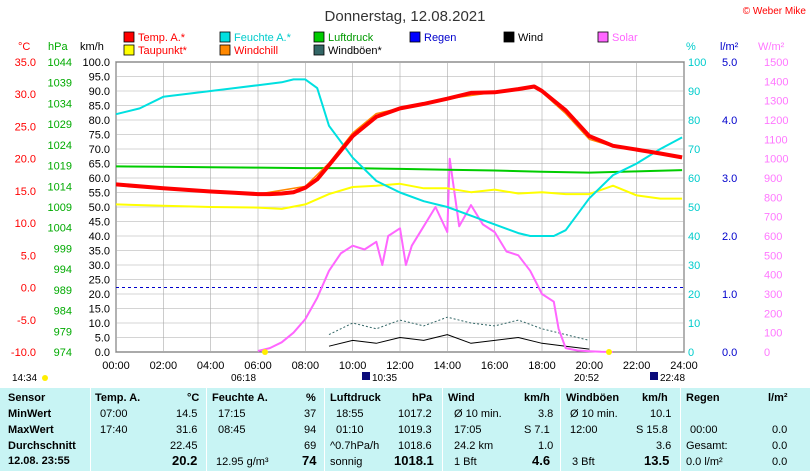 The height and width of the screenshot is (471, 810). What do you see at coordinates (114, 430) in the screenshot?
I see `max-temp-time: 17:40` at bounding box center [114, 430].